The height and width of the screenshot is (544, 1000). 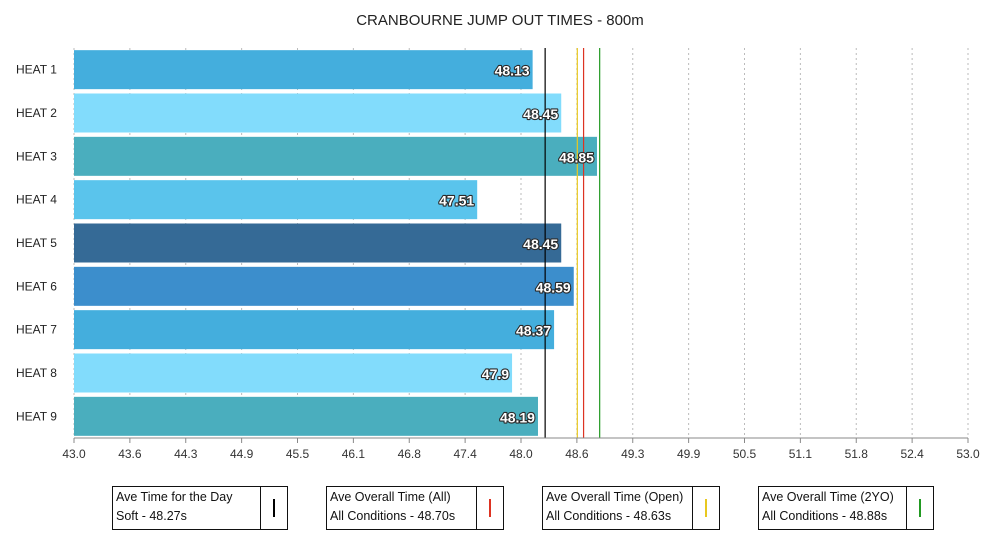 What do you see at coordinates (74, 454) in the screenshot?
I see `x-tick-label: 43.0` at bounding box center [74, 454].